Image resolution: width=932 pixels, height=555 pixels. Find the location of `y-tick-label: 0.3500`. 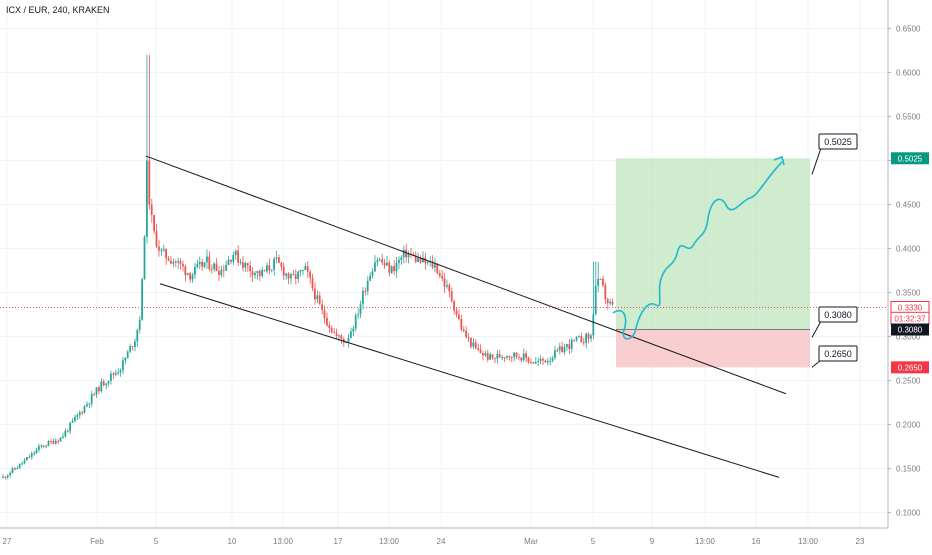

y-tick-label: 0.3500 is located at coordinates (908, 293).